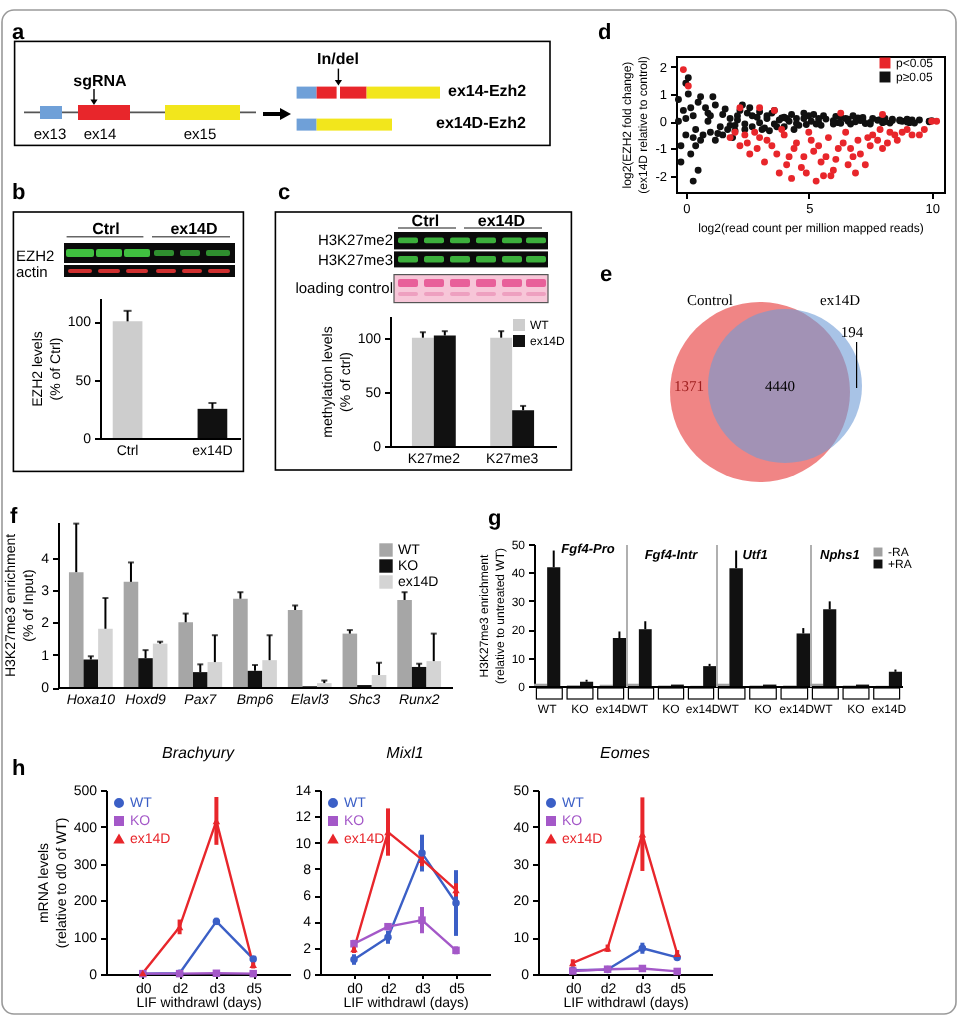 This screenshot has width=960, height=1018. What do you see at coordinates (106, 228) in the screenshot?
I see `text: Ctrl` at bounding box center [106, 228].